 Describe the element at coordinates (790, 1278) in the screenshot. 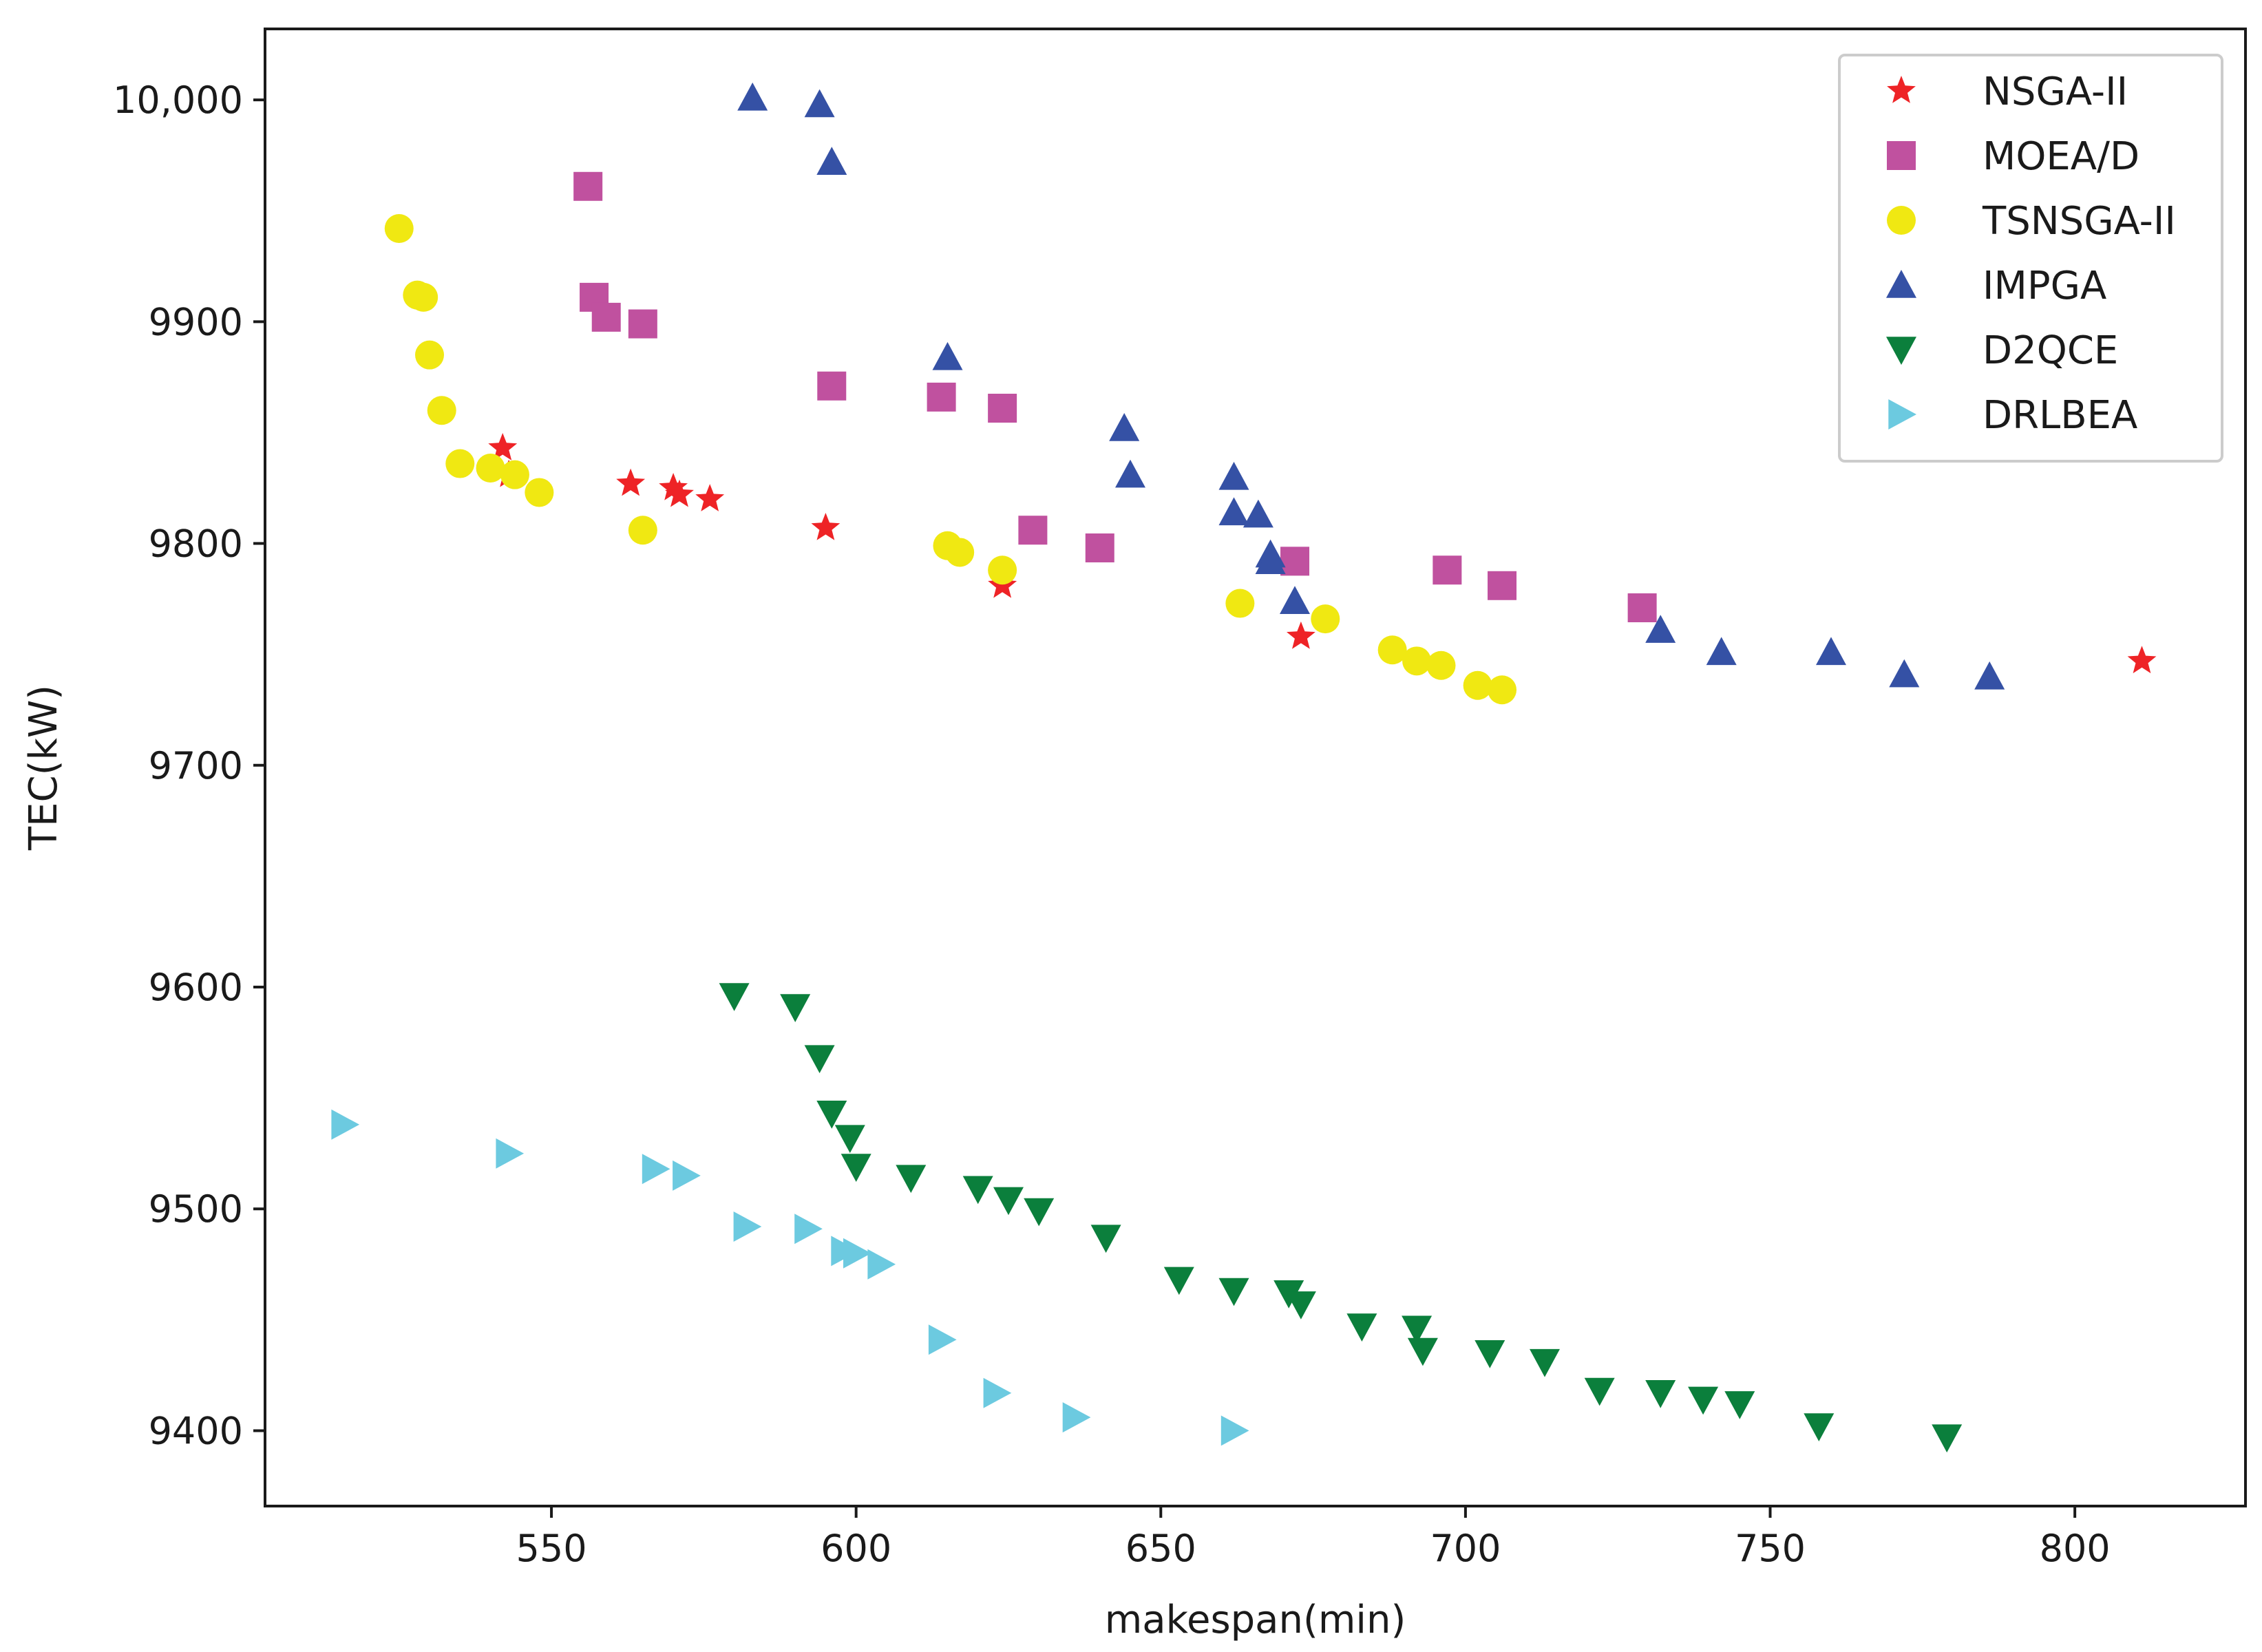

I see `series-drlbea` at that location.